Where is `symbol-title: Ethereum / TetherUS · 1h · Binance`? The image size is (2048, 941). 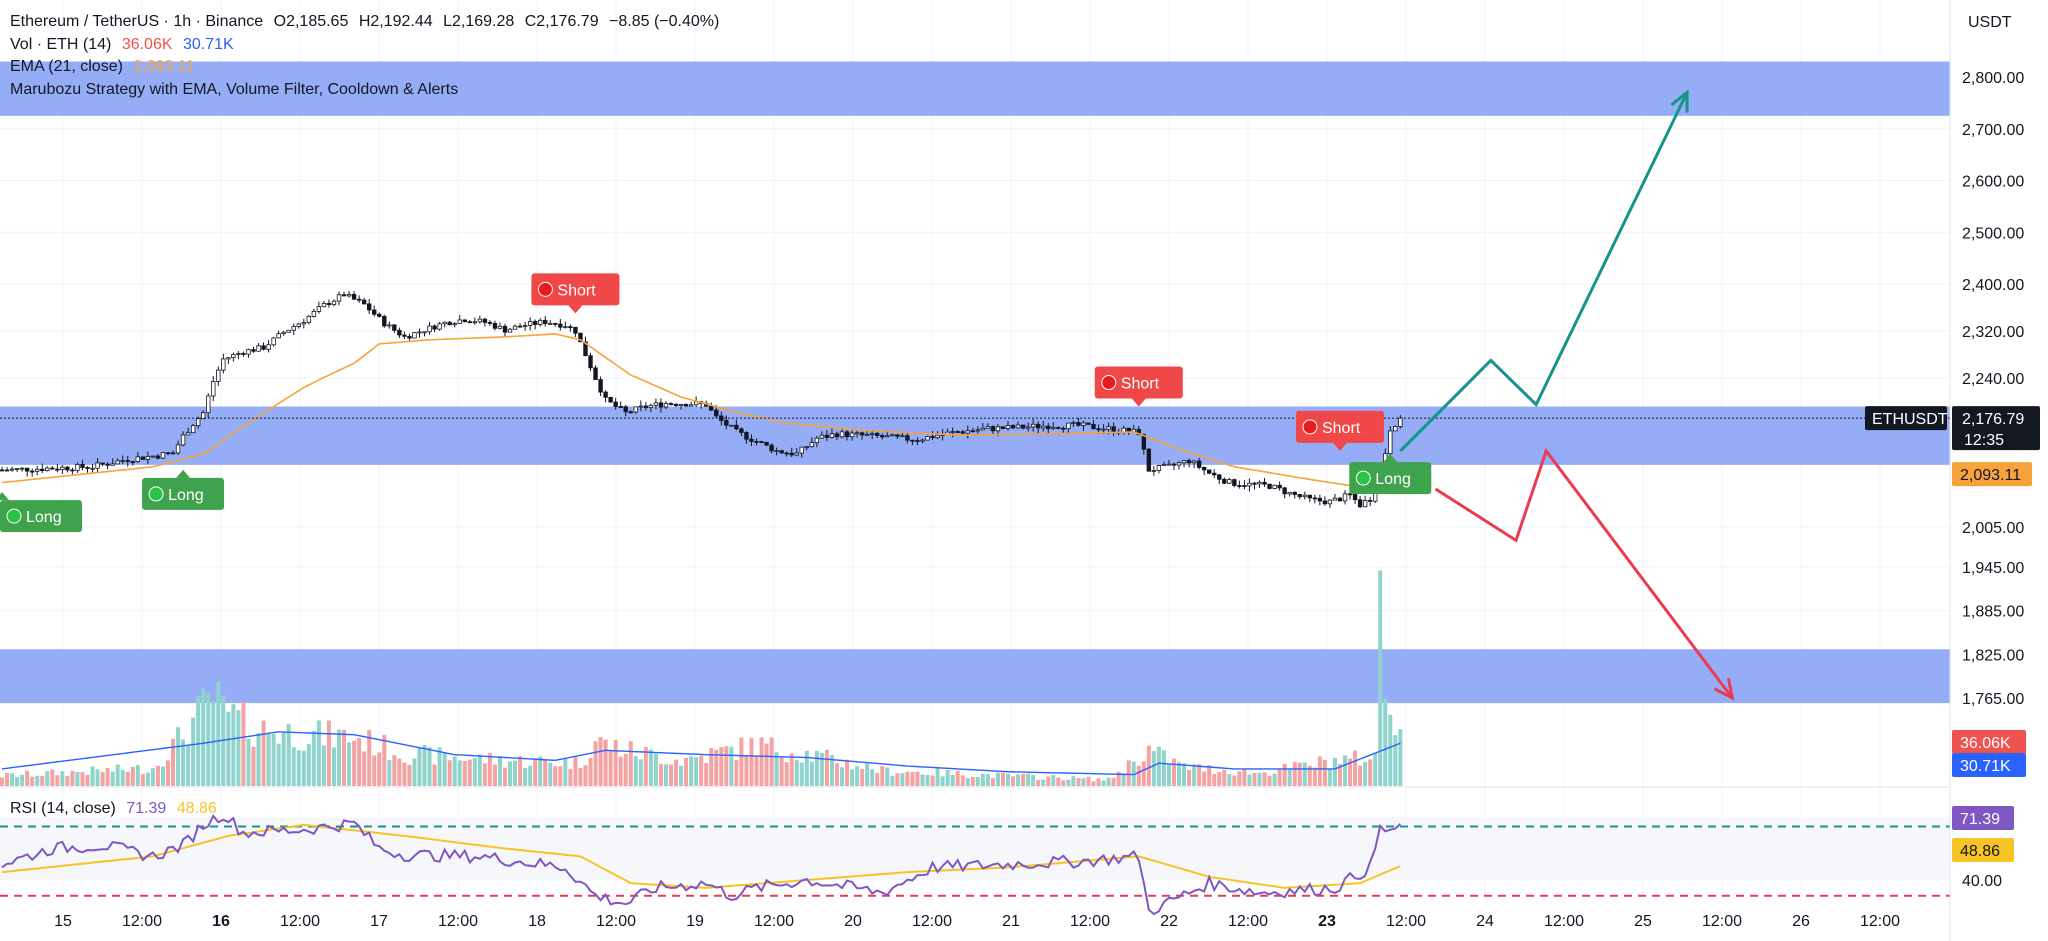 symbol-title: Ethereum / TetherUS · 1h · Binance is located at coordinates (137, 21).